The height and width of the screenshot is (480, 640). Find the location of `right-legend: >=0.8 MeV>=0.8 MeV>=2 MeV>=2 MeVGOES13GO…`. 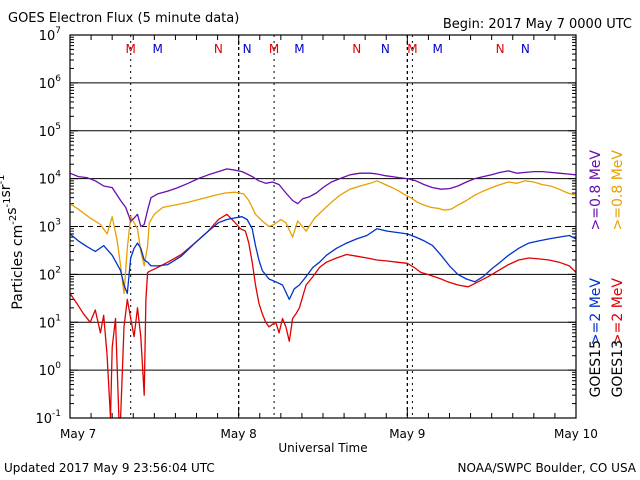

right-legend: >=0.8 MeV>=0.8 MeV>=2 MeV>=2 MeVGOES13GO… is located at coordinates (607, 274).